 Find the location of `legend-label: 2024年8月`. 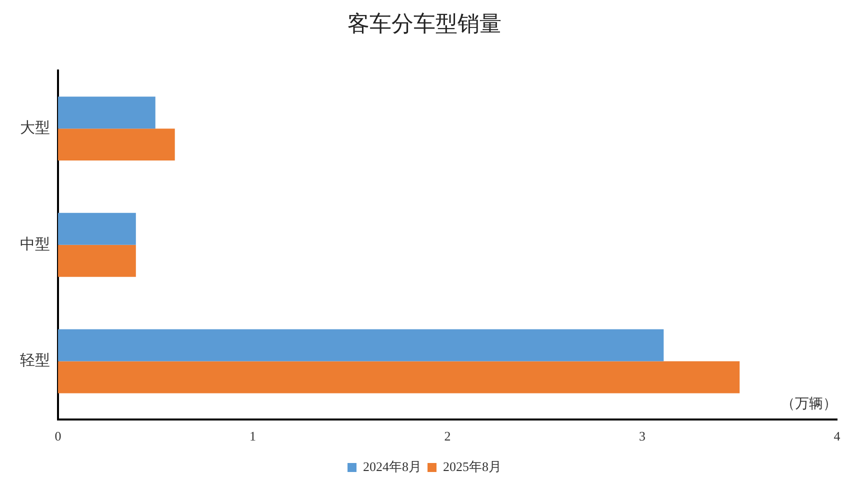

legend-label: 2024年8月 is located at coordinates (392, 466).